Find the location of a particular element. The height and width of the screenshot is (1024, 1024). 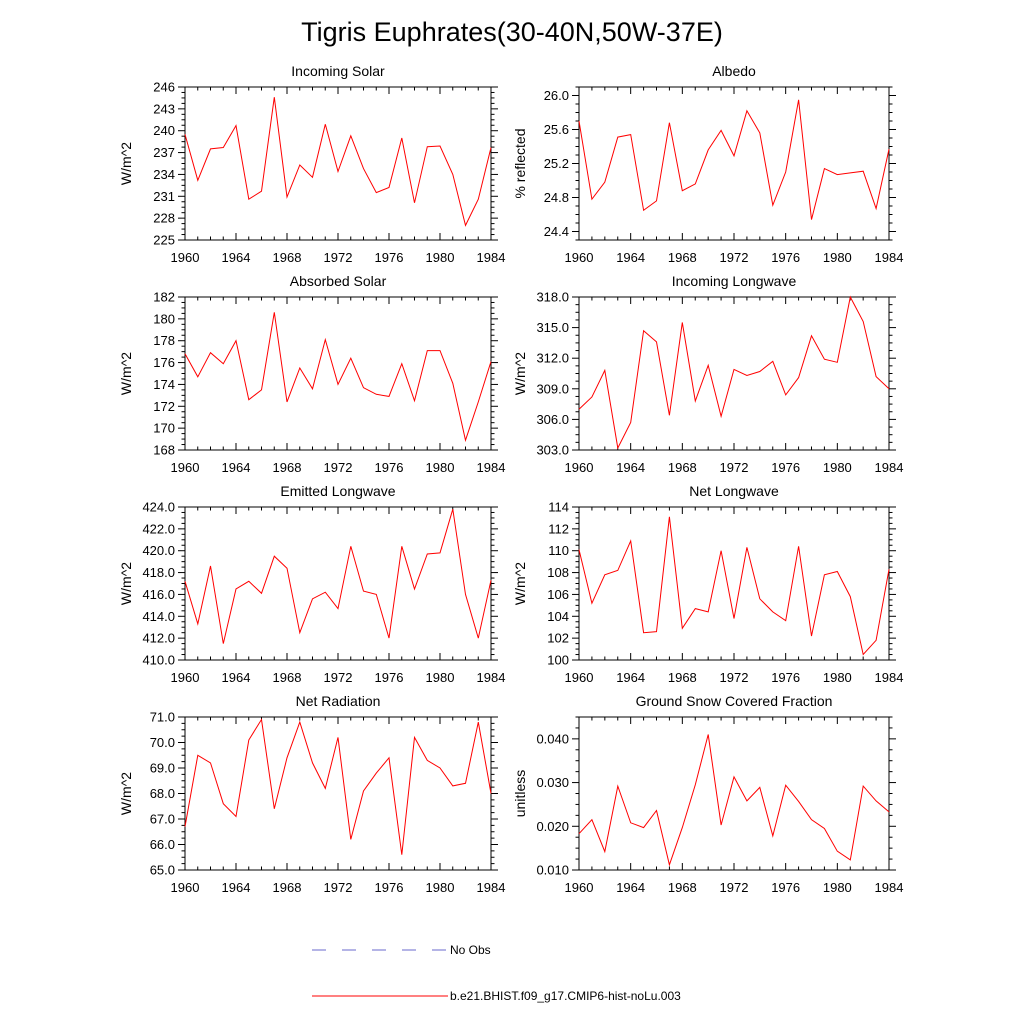

y-tick-label: 246 is located at coordinates (164, 87).